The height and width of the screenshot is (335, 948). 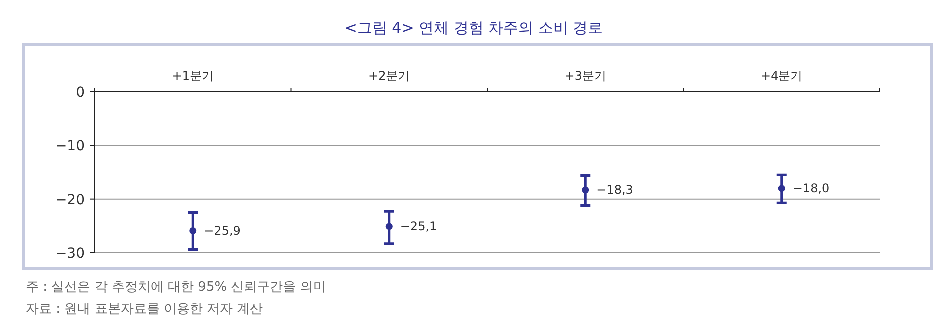 I want to click on data-label: −25,1, so click(x=419, y=227).